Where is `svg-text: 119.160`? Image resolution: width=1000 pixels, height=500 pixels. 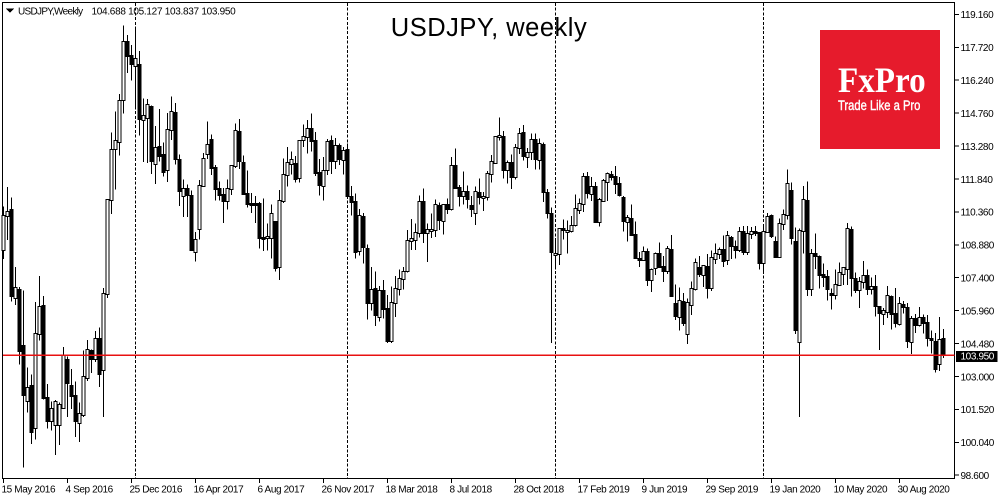
svg-text: 119.160 is located at coordinates (978, 15).